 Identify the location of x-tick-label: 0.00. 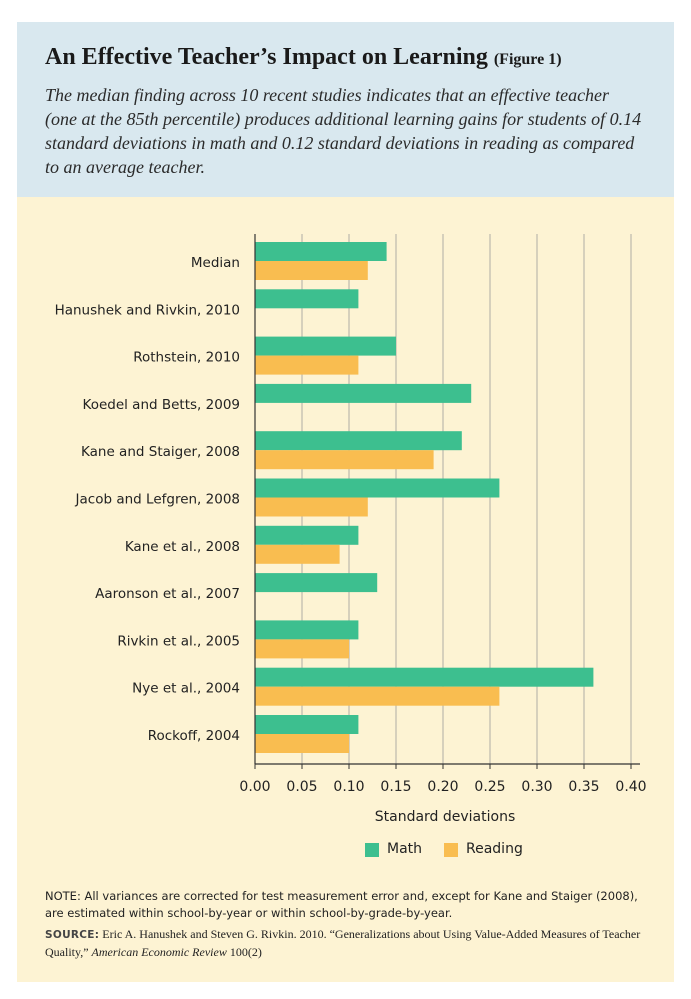
(254, 787).